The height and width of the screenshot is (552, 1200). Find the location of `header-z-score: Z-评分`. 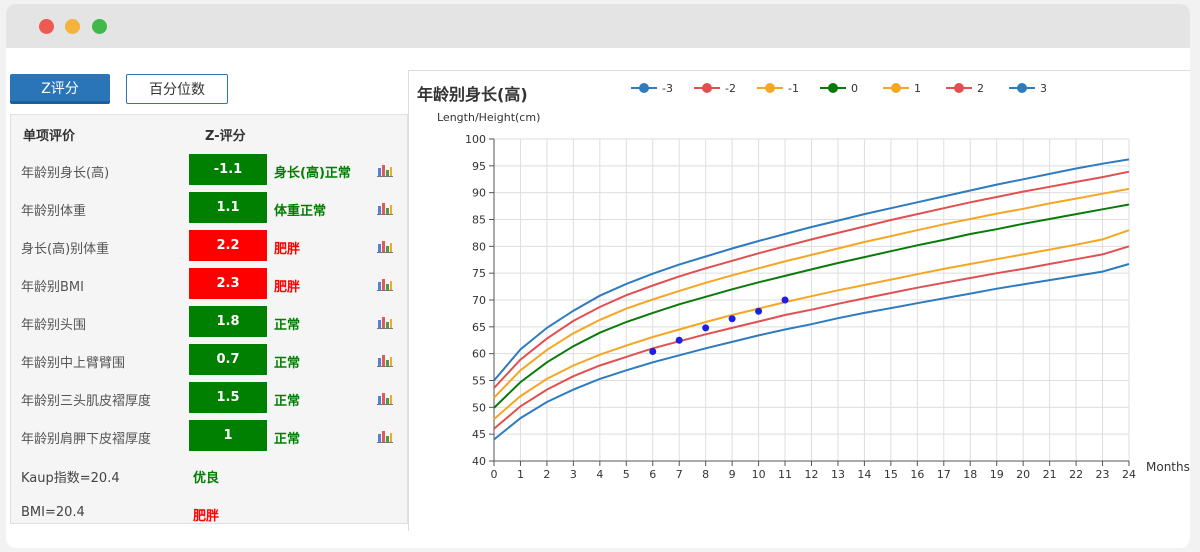

header-z-score: Z-评分 is located at coordinates (225, 136).